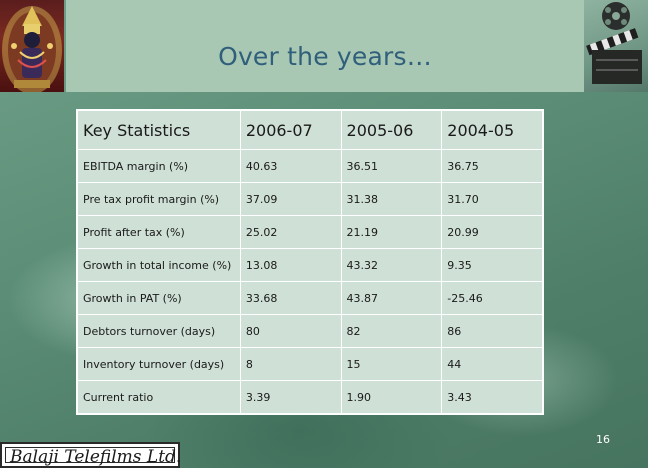 This screenshot has height=468, width=648. I want to click on deity-image, so click(32, 46).